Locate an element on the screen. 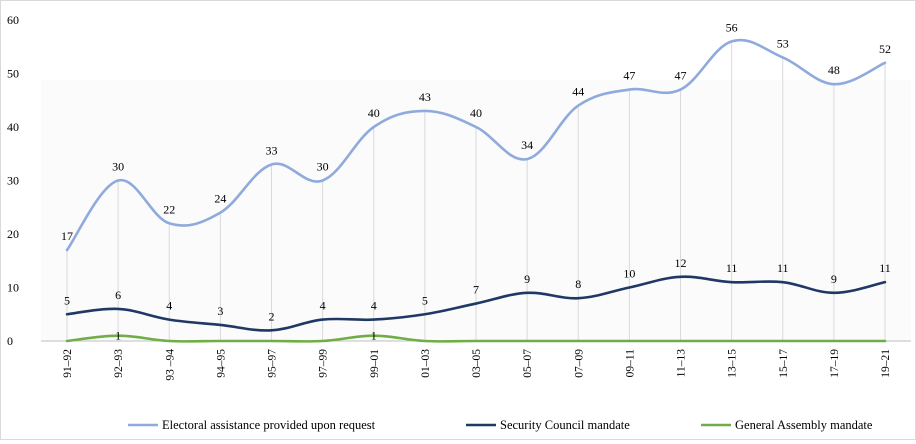 Image resolution: width=916 pixels, height=444 pixels. y-tick-label: 10 is located at coordinates (13, 288).